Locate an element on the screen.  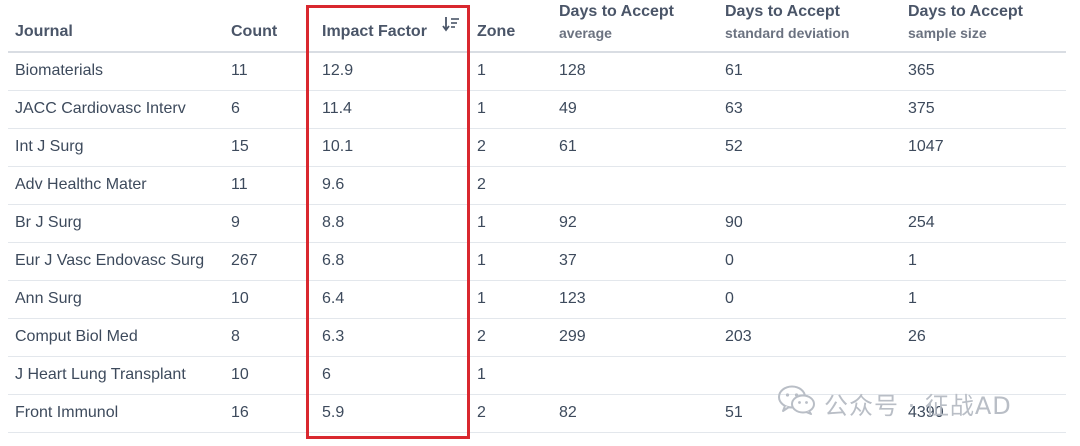
days-std-cell: 203 is located at coordinates (809, 337).